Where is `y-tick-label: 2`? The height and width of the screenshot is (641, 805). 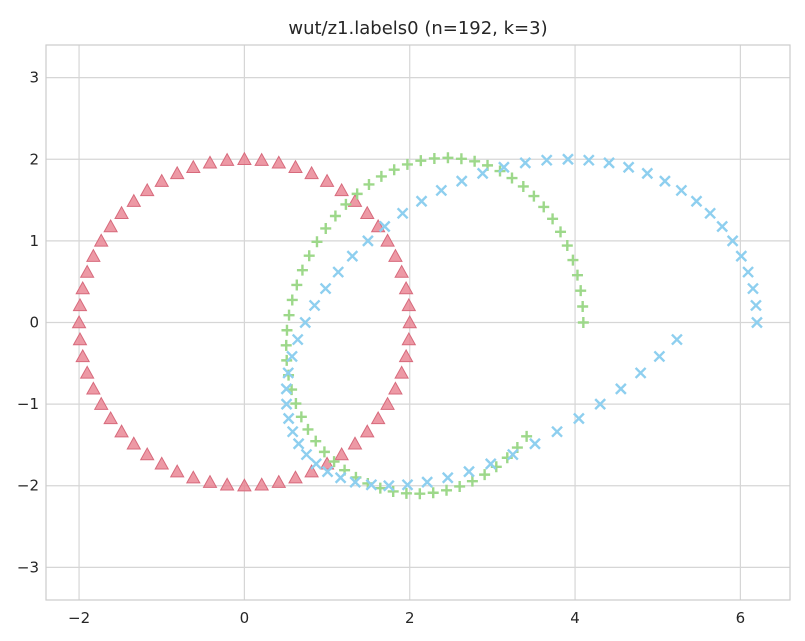
y-tick-label: 2 is located at coordinates (34, 159).